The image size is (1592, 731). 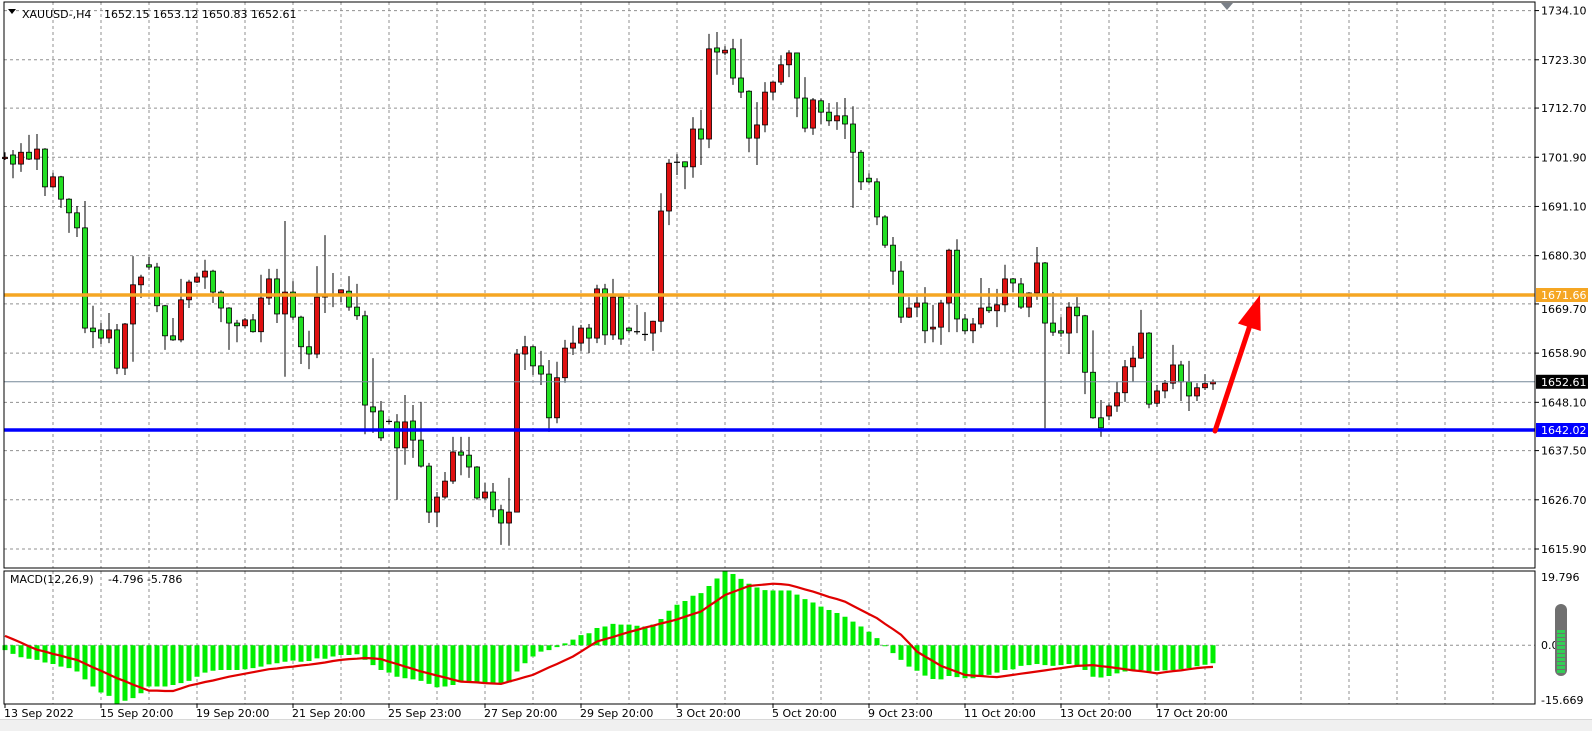 What do you see at coordinates (1236, 364) in the screenshot?
I see `red-arrow-annotation` at bounding box center [1236, 364].